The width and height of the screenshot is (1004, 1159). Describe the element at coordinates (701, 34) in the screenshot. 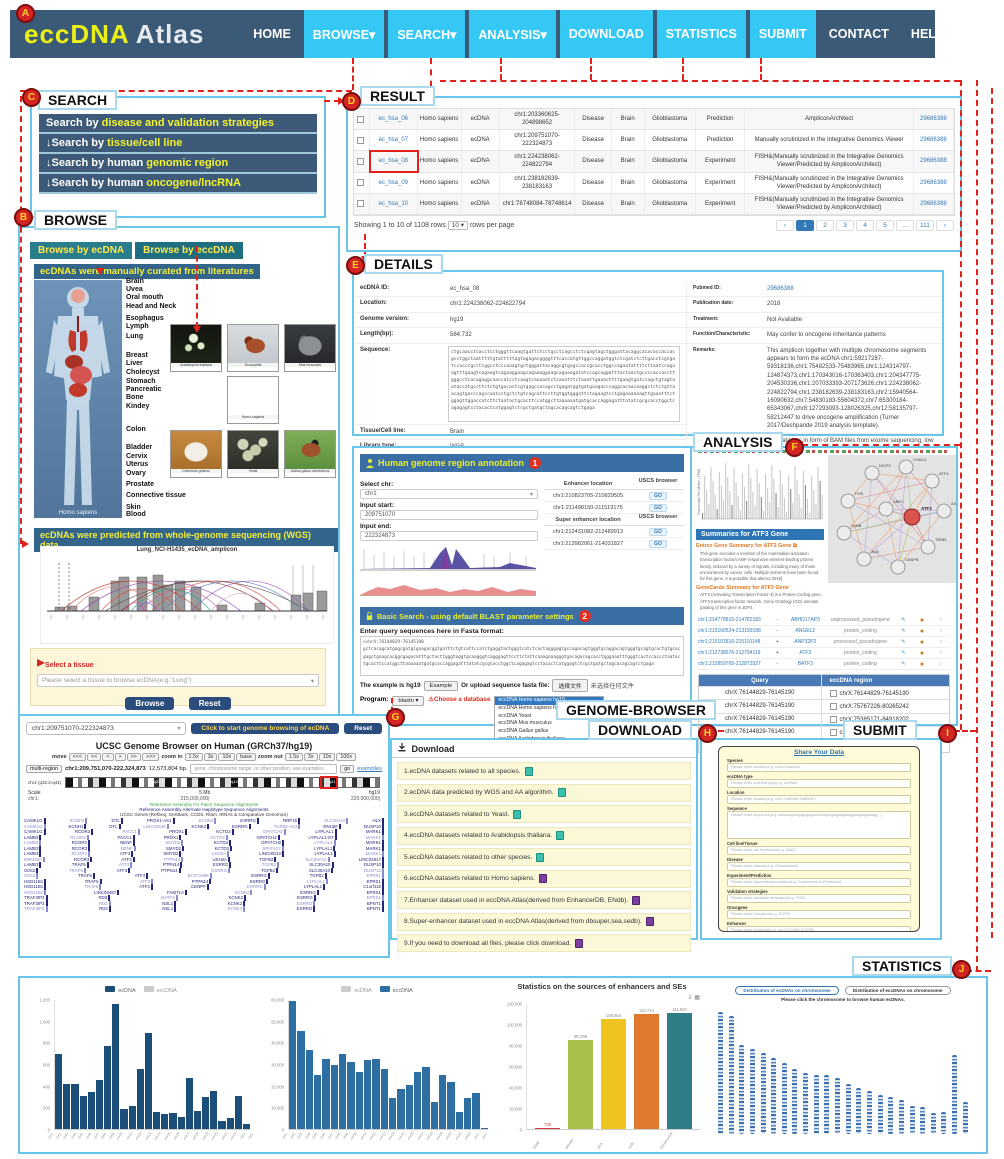

I see `nav-item: STATISTICS` at that location.